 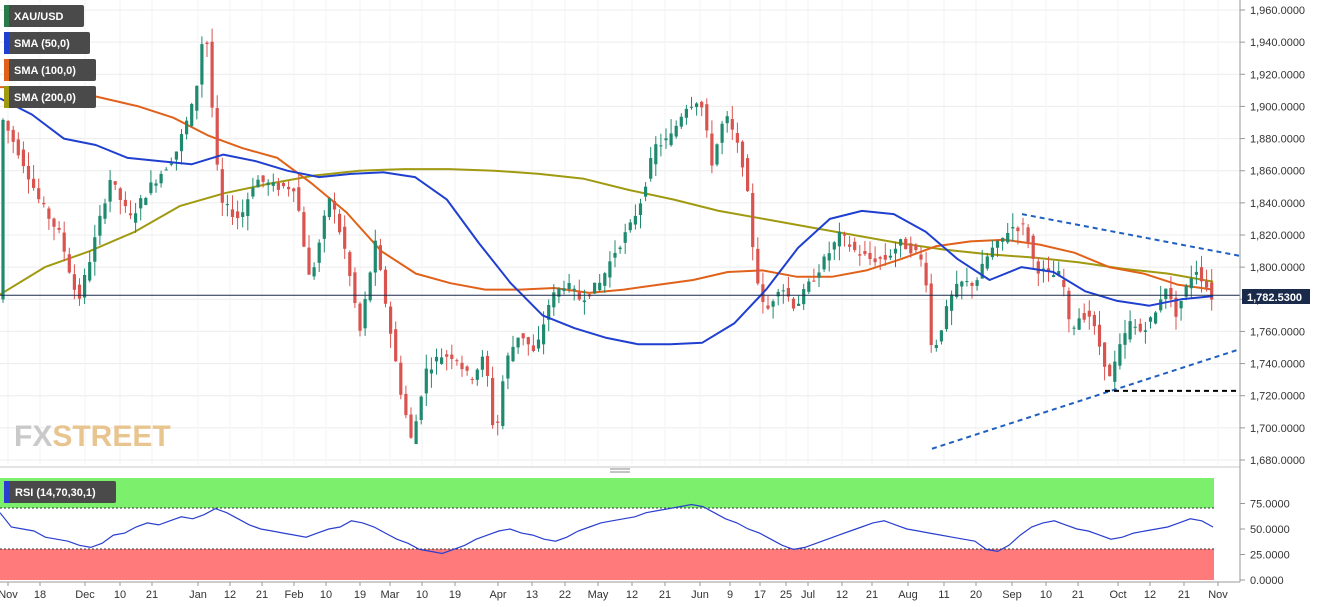 What do you see at coordinates (50, 97) in the screenshot?
I see `legend-sma200: SMA (200,0)` at bounding box center [50, 97].